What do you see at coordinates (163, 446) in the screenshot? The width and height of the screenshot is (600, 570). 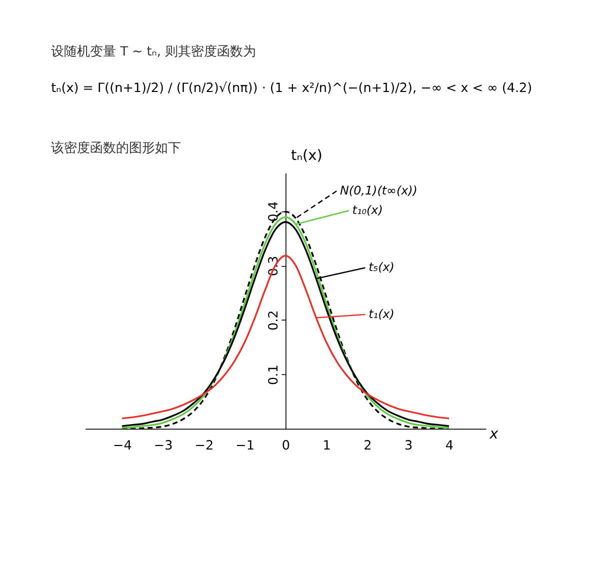 I see `x-tick-label: −3` at bounding box center [163, 446].